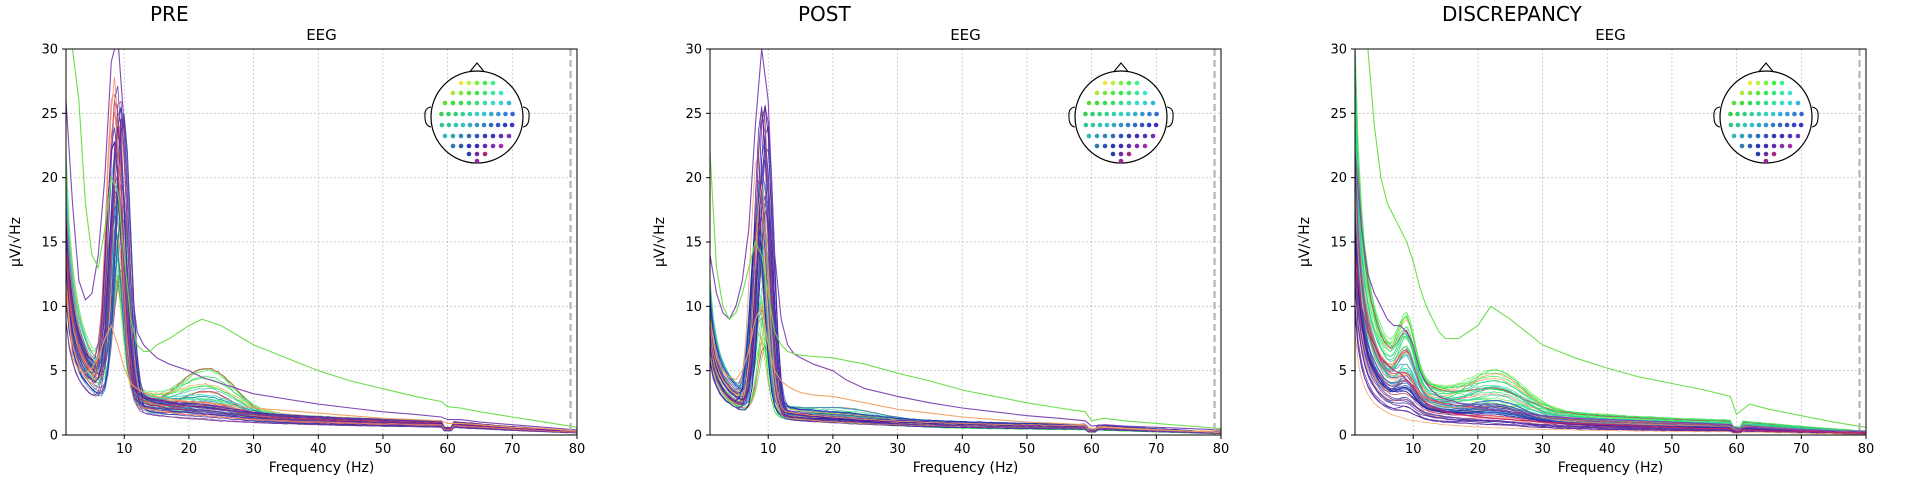 The height and width of the screenshot is (480, 1920). I want to click on y-tick-label: 20, so click(1338, 178).